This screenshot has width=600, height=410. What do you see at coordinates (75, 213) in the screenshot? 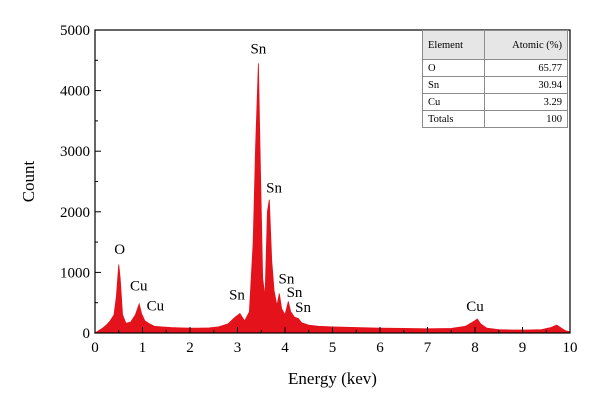
I see `y-tick-label: 2000` at bounding box center [75, 213].